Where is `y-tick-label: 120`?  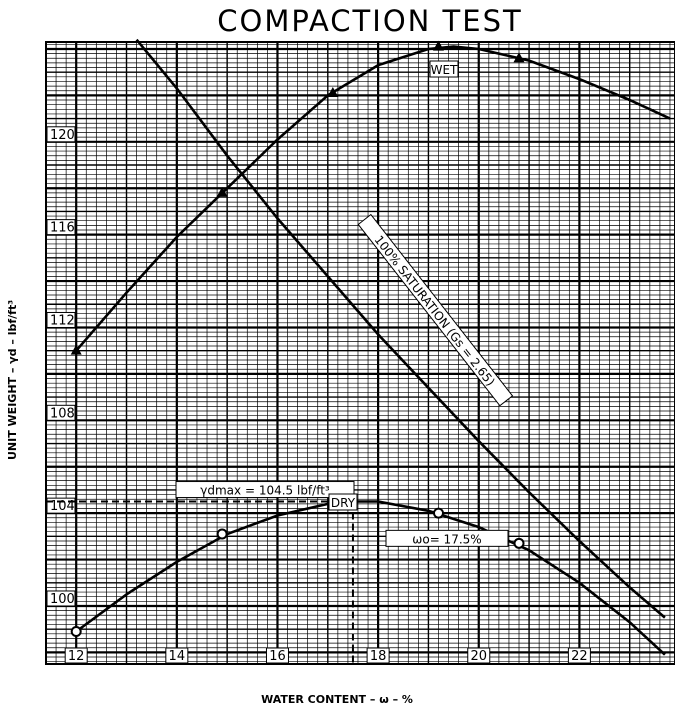 y-tick-label: 120 is located at coordinates (62, 135).